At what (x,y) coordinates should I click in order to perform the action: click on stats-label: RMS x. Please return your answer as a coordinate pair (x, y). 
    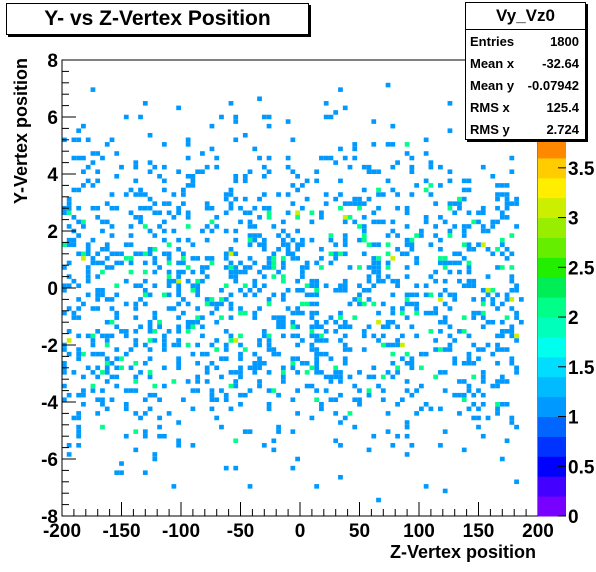
    Looking at the image, I should click on (490, 107).